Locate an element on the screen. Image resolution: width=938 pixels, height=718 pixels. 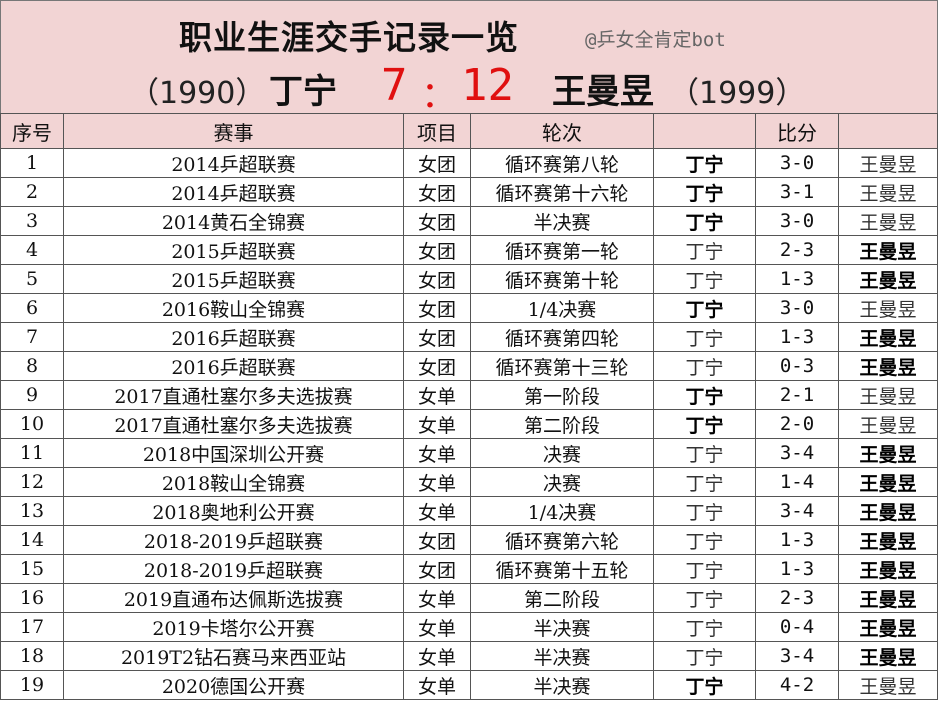
table-row: 14 2018-2019乒超联赛 女团 循环赛第六轮 丁宁 1-3 王曼昱 is located at coordinates (469, 540).